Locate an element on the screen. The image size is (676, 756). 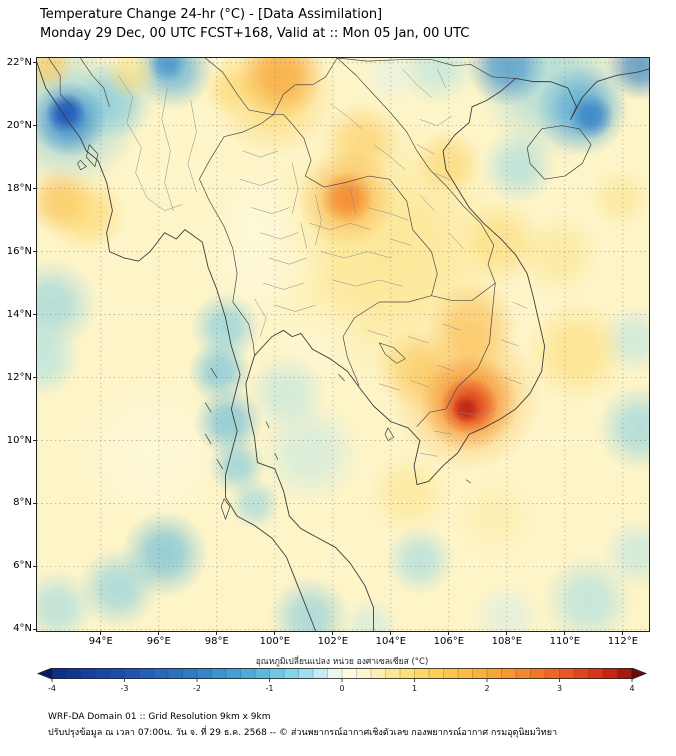
y-axis-tick-label: 6°N is located at coordinates (22, 566).